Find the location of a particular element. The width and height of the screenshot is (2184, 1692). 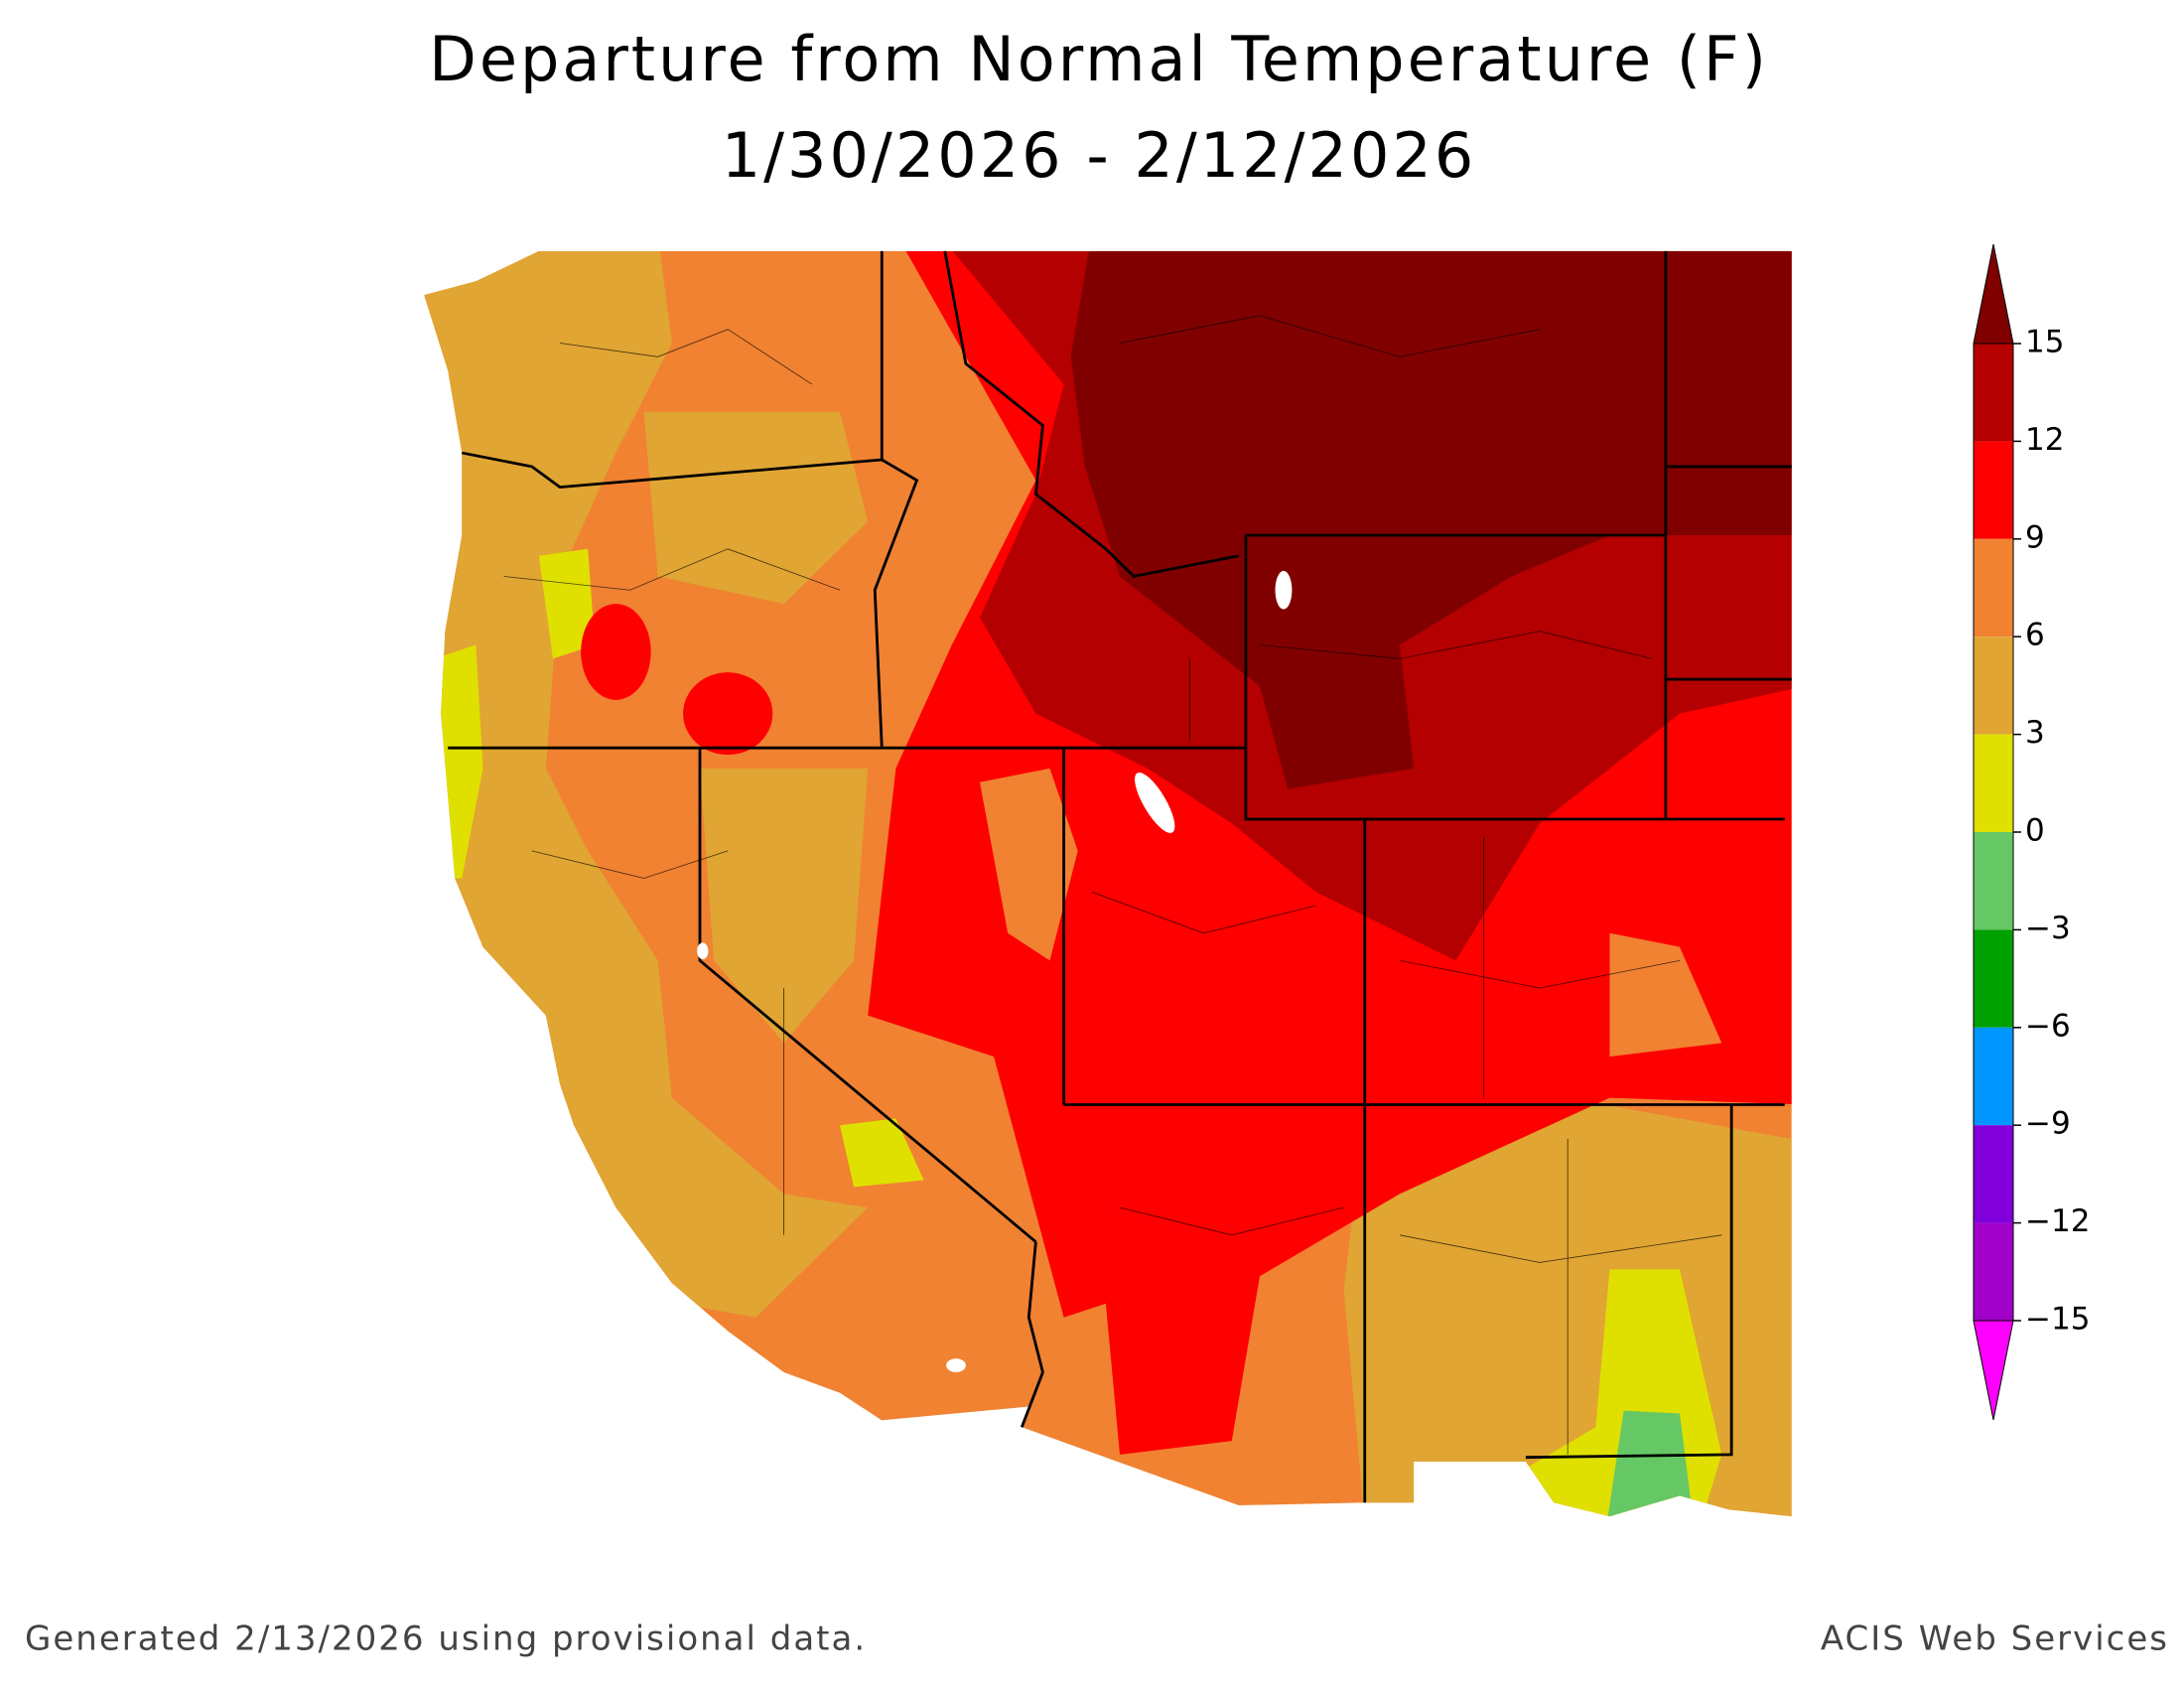

legend-tick-label: 6 is located at coordinates (2035, 635).